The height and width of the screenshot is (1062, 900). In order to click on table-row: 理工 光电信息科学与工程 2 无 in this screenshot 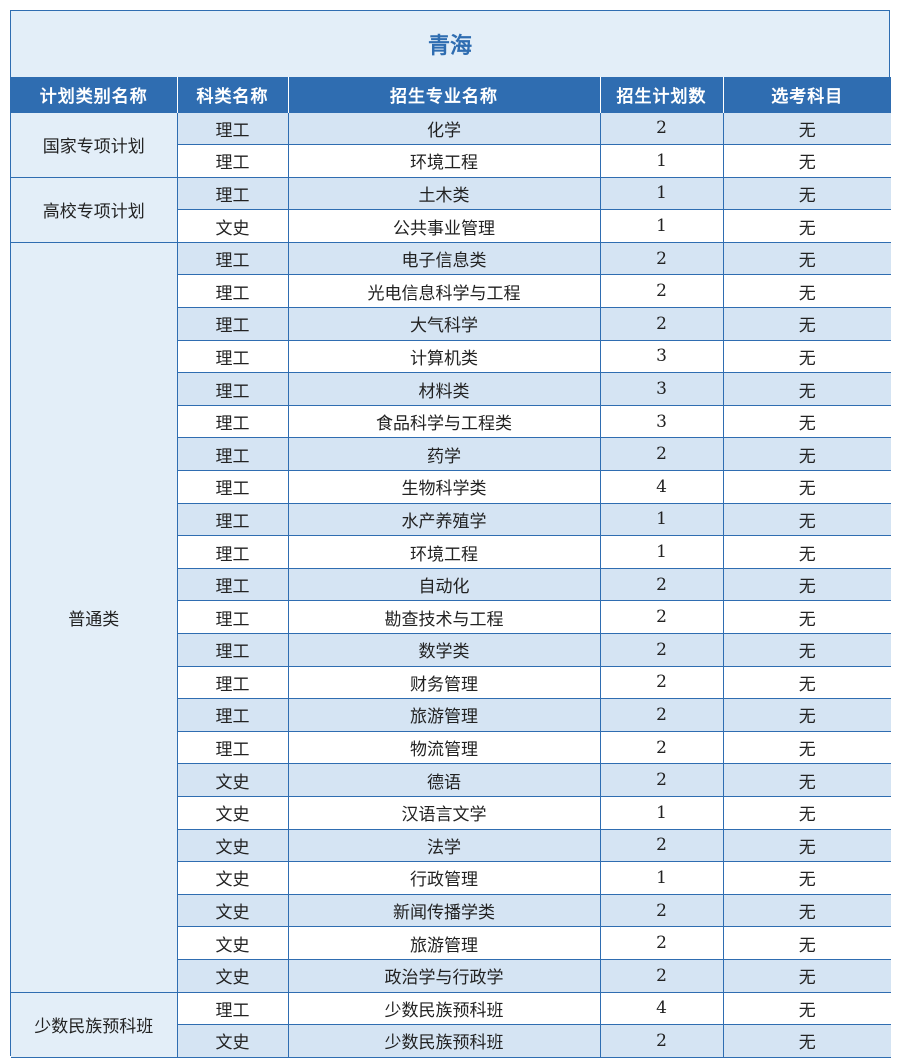, I will do `click(451, 291)`.